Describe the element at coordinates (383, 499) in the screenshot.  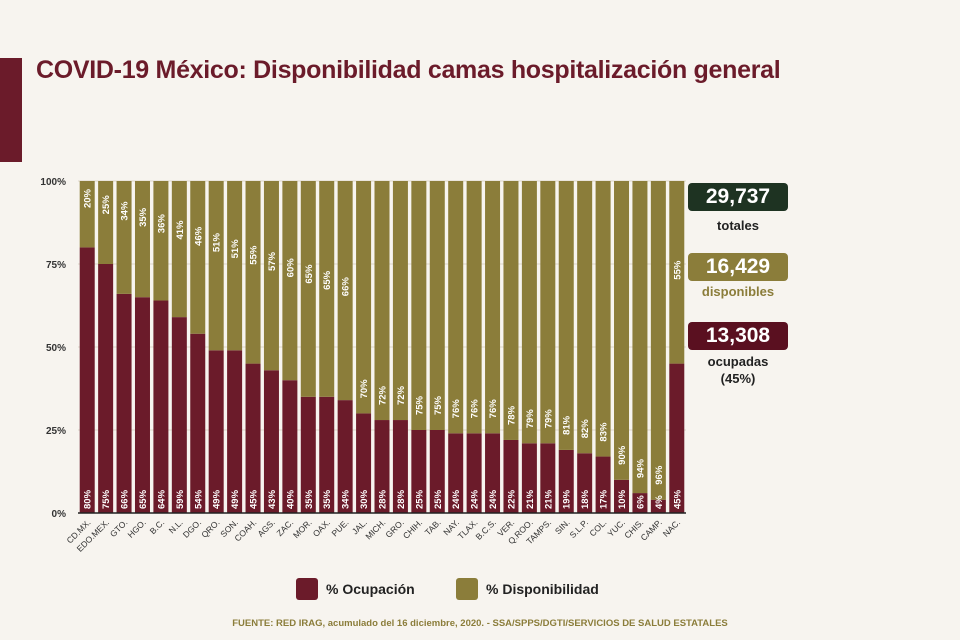
I see `data-label-ocupacion: 28%` at that location.